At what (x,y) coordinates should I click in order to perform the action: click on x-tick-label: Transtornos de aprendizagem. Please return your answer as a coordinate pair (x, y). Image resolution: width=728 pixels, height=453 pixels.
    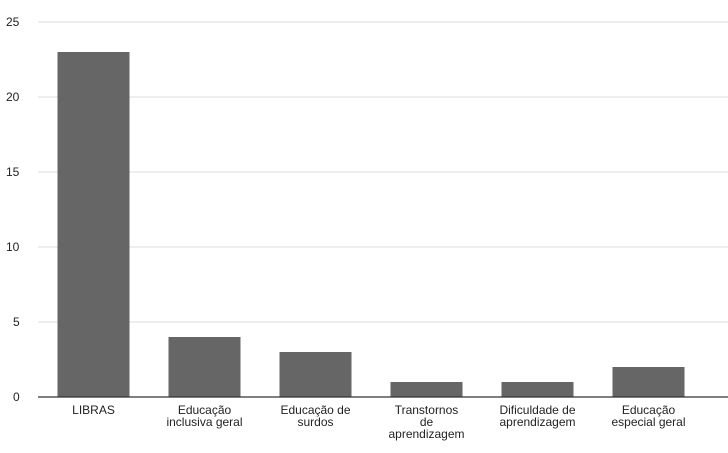
    Looking at the image, I should click on (426, 422).